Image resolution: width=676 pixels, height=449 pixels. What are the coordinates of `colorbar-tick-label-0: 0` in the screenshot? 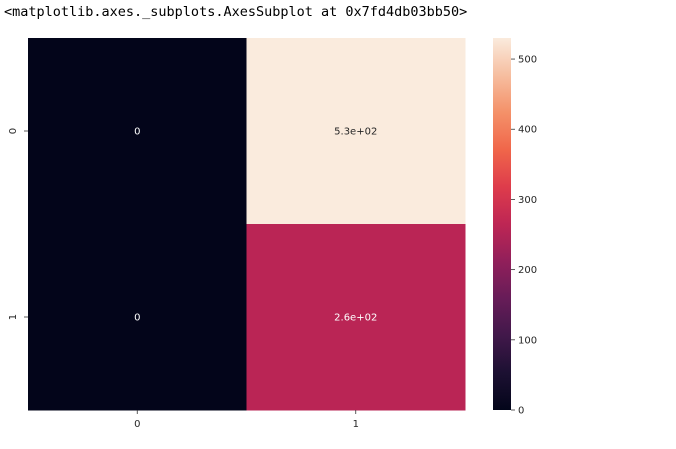 It's located at (521, 411).